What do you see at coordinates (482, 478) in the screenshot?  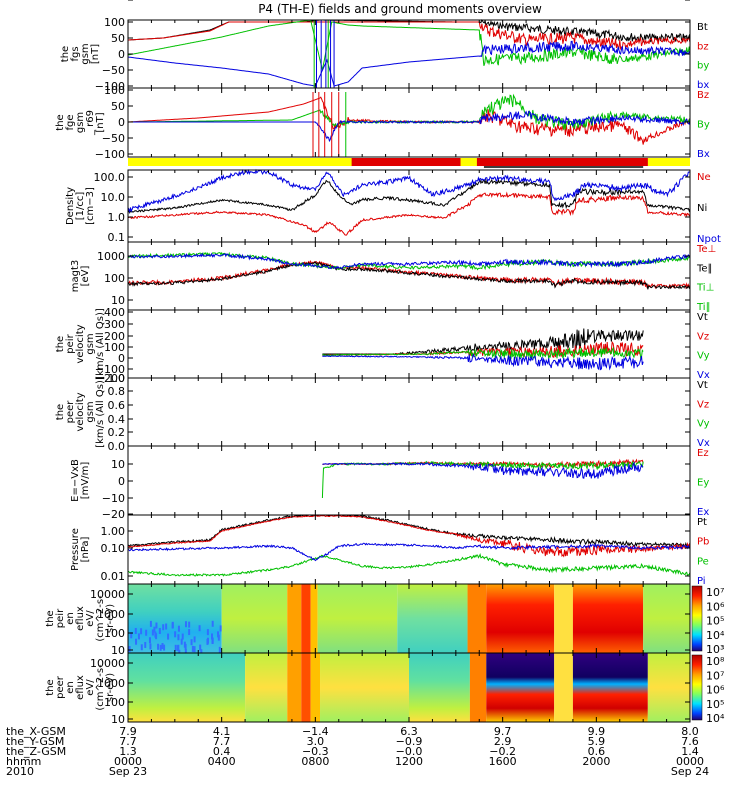 I see `panel-7-traces` at bounding box center [482, 478].